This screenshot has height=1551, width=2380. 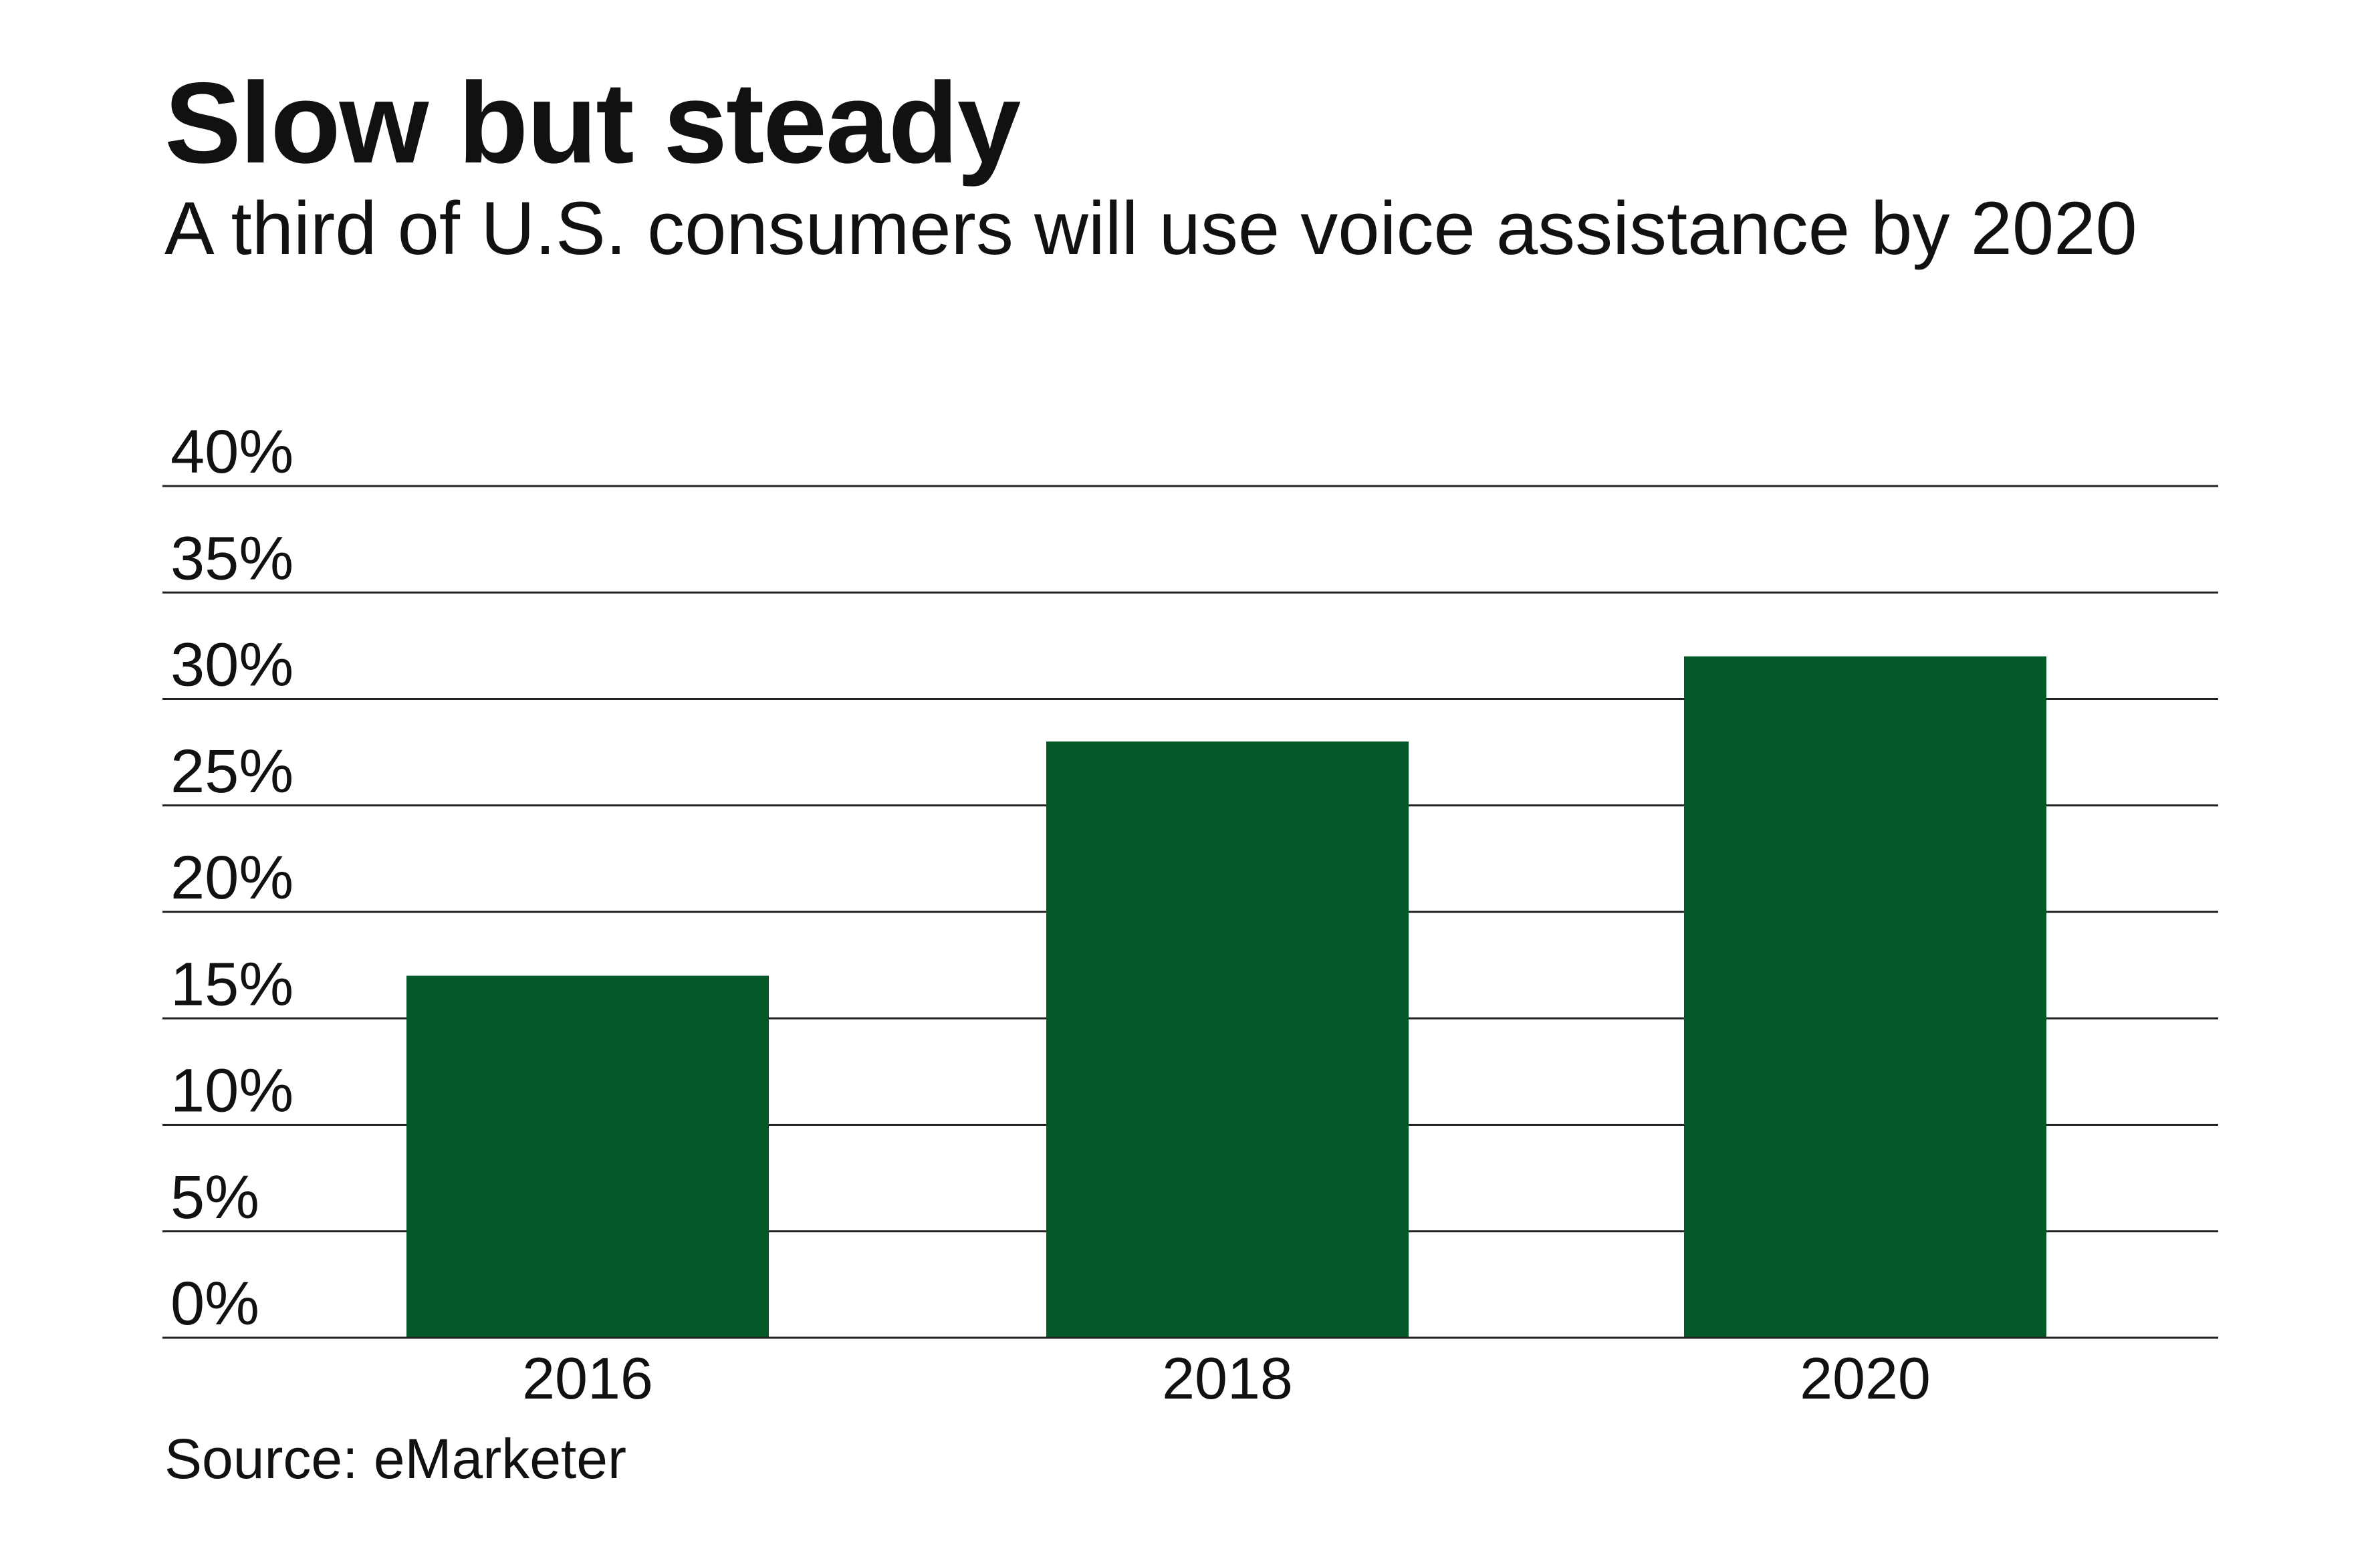 I want to click on y-tick-label: 35%, so click(x=231, y=558).